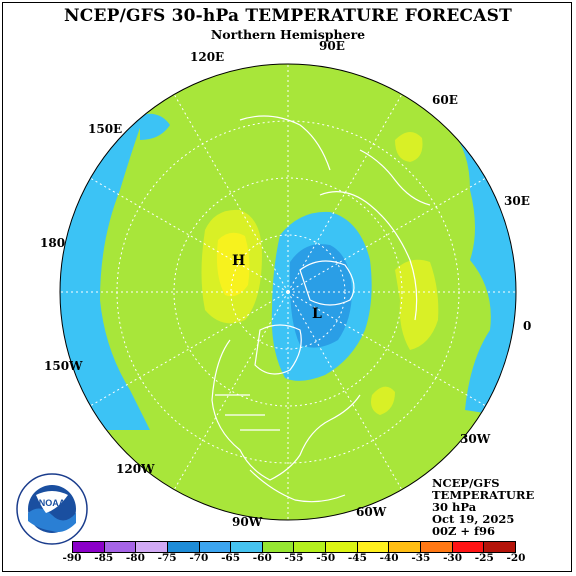 This screenshot has width=576, height=576. I want to click on colorbar-tick-label: -90, so click(72, 558).